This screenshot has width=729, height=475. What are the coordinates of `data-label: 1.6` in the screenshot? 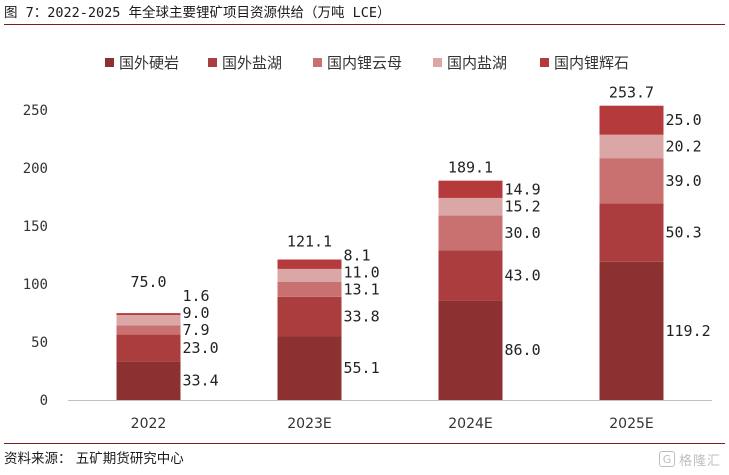 It's located at (196, 296).